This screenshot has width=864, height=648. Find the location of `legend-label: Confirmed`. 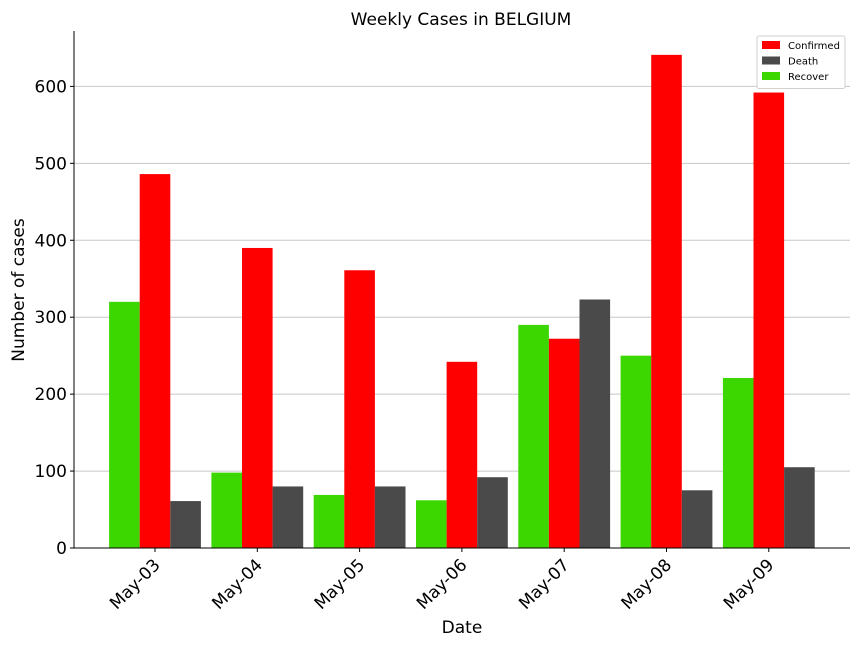

legend-label: Confirmed is located at coordinates (814, 46).